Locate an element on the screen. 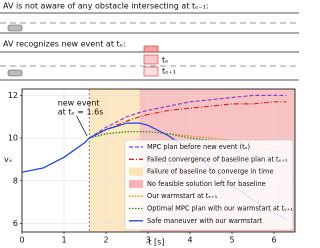  x-tick-label: 4 is located at coordinates (189, 240).